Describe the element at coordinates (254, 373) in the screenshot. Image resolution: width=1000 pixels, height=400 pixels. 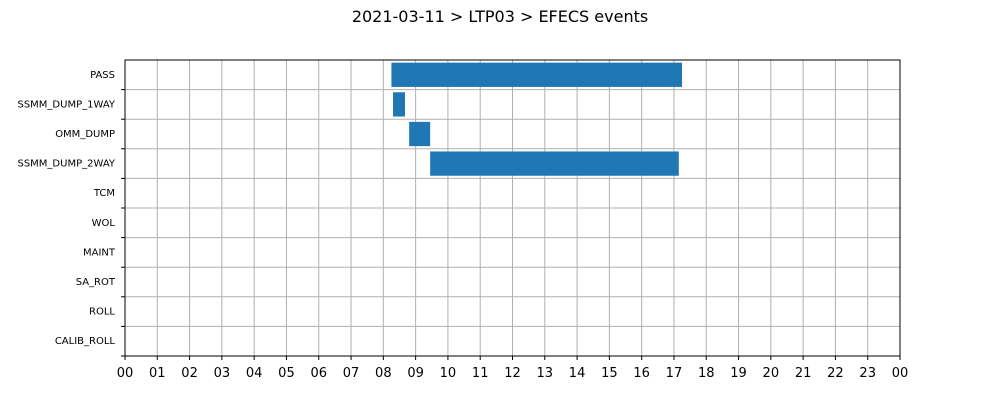
I see `x-tick-label: 04` at that location.